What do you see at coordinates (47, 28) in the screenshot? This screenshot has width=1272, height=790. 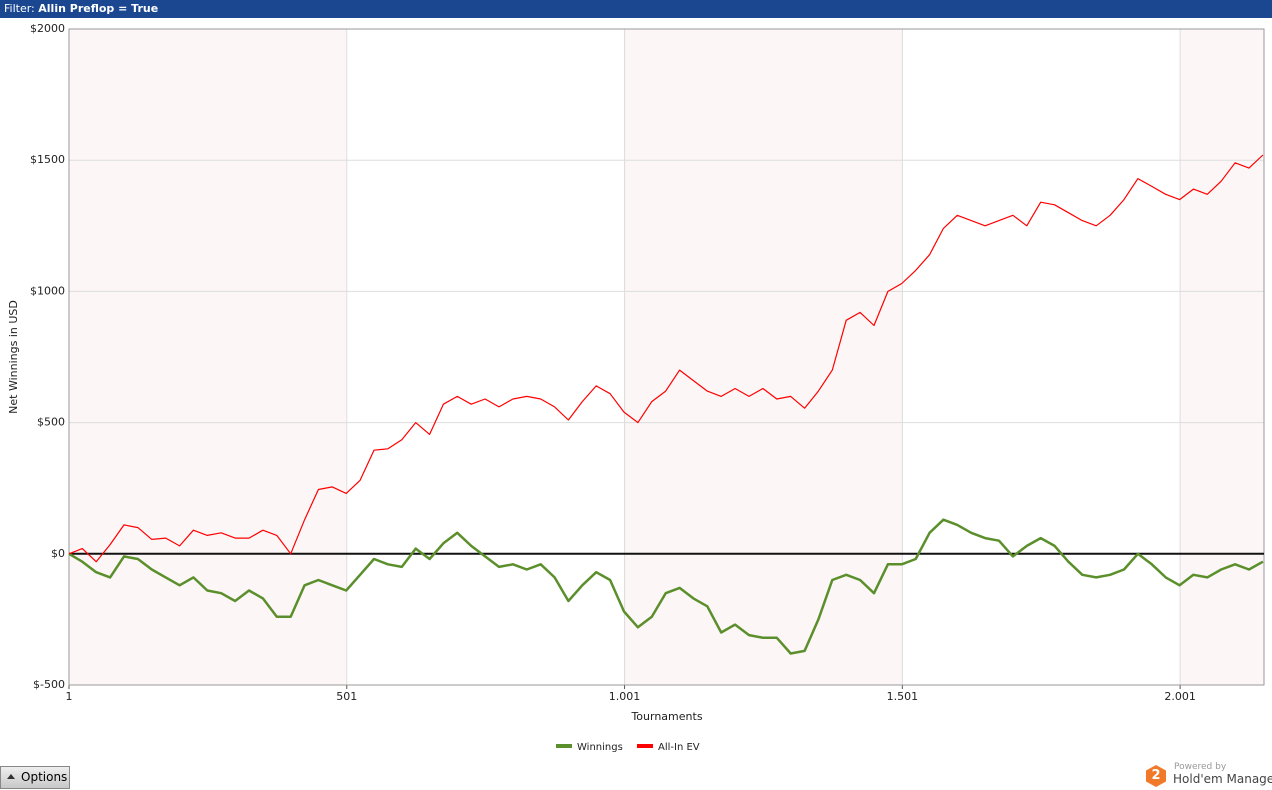 I see `y-tick-label: $2000` at bounding box center [47, 28].